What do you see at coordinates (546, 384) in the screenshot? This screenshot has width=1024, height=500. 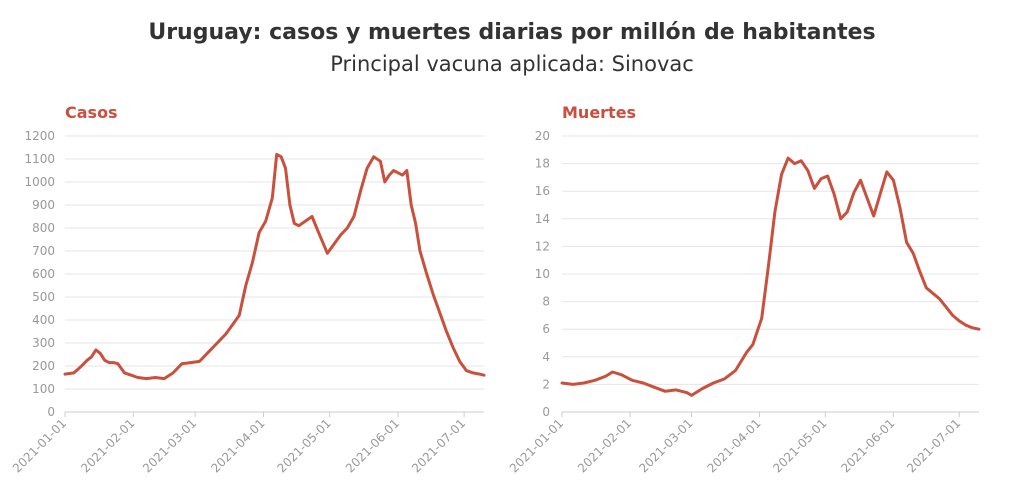 I see `y-tick-label: 2` at bounding box center [546, 384].